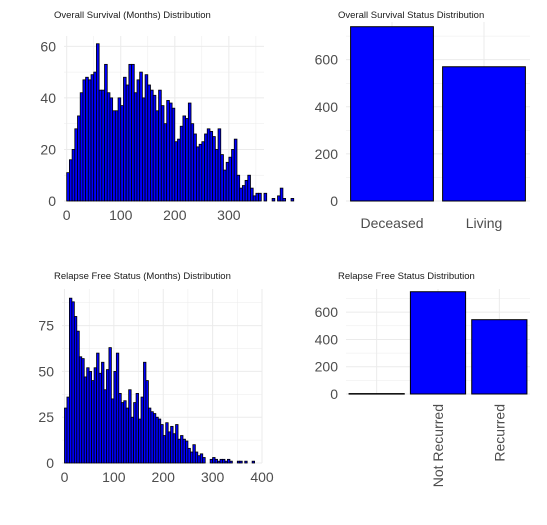 The height and width of the screenshot is (525, 547). Describe the element at coordinates (46, 371) in the screenshot. I see `y-tick-label: 50` at that location.